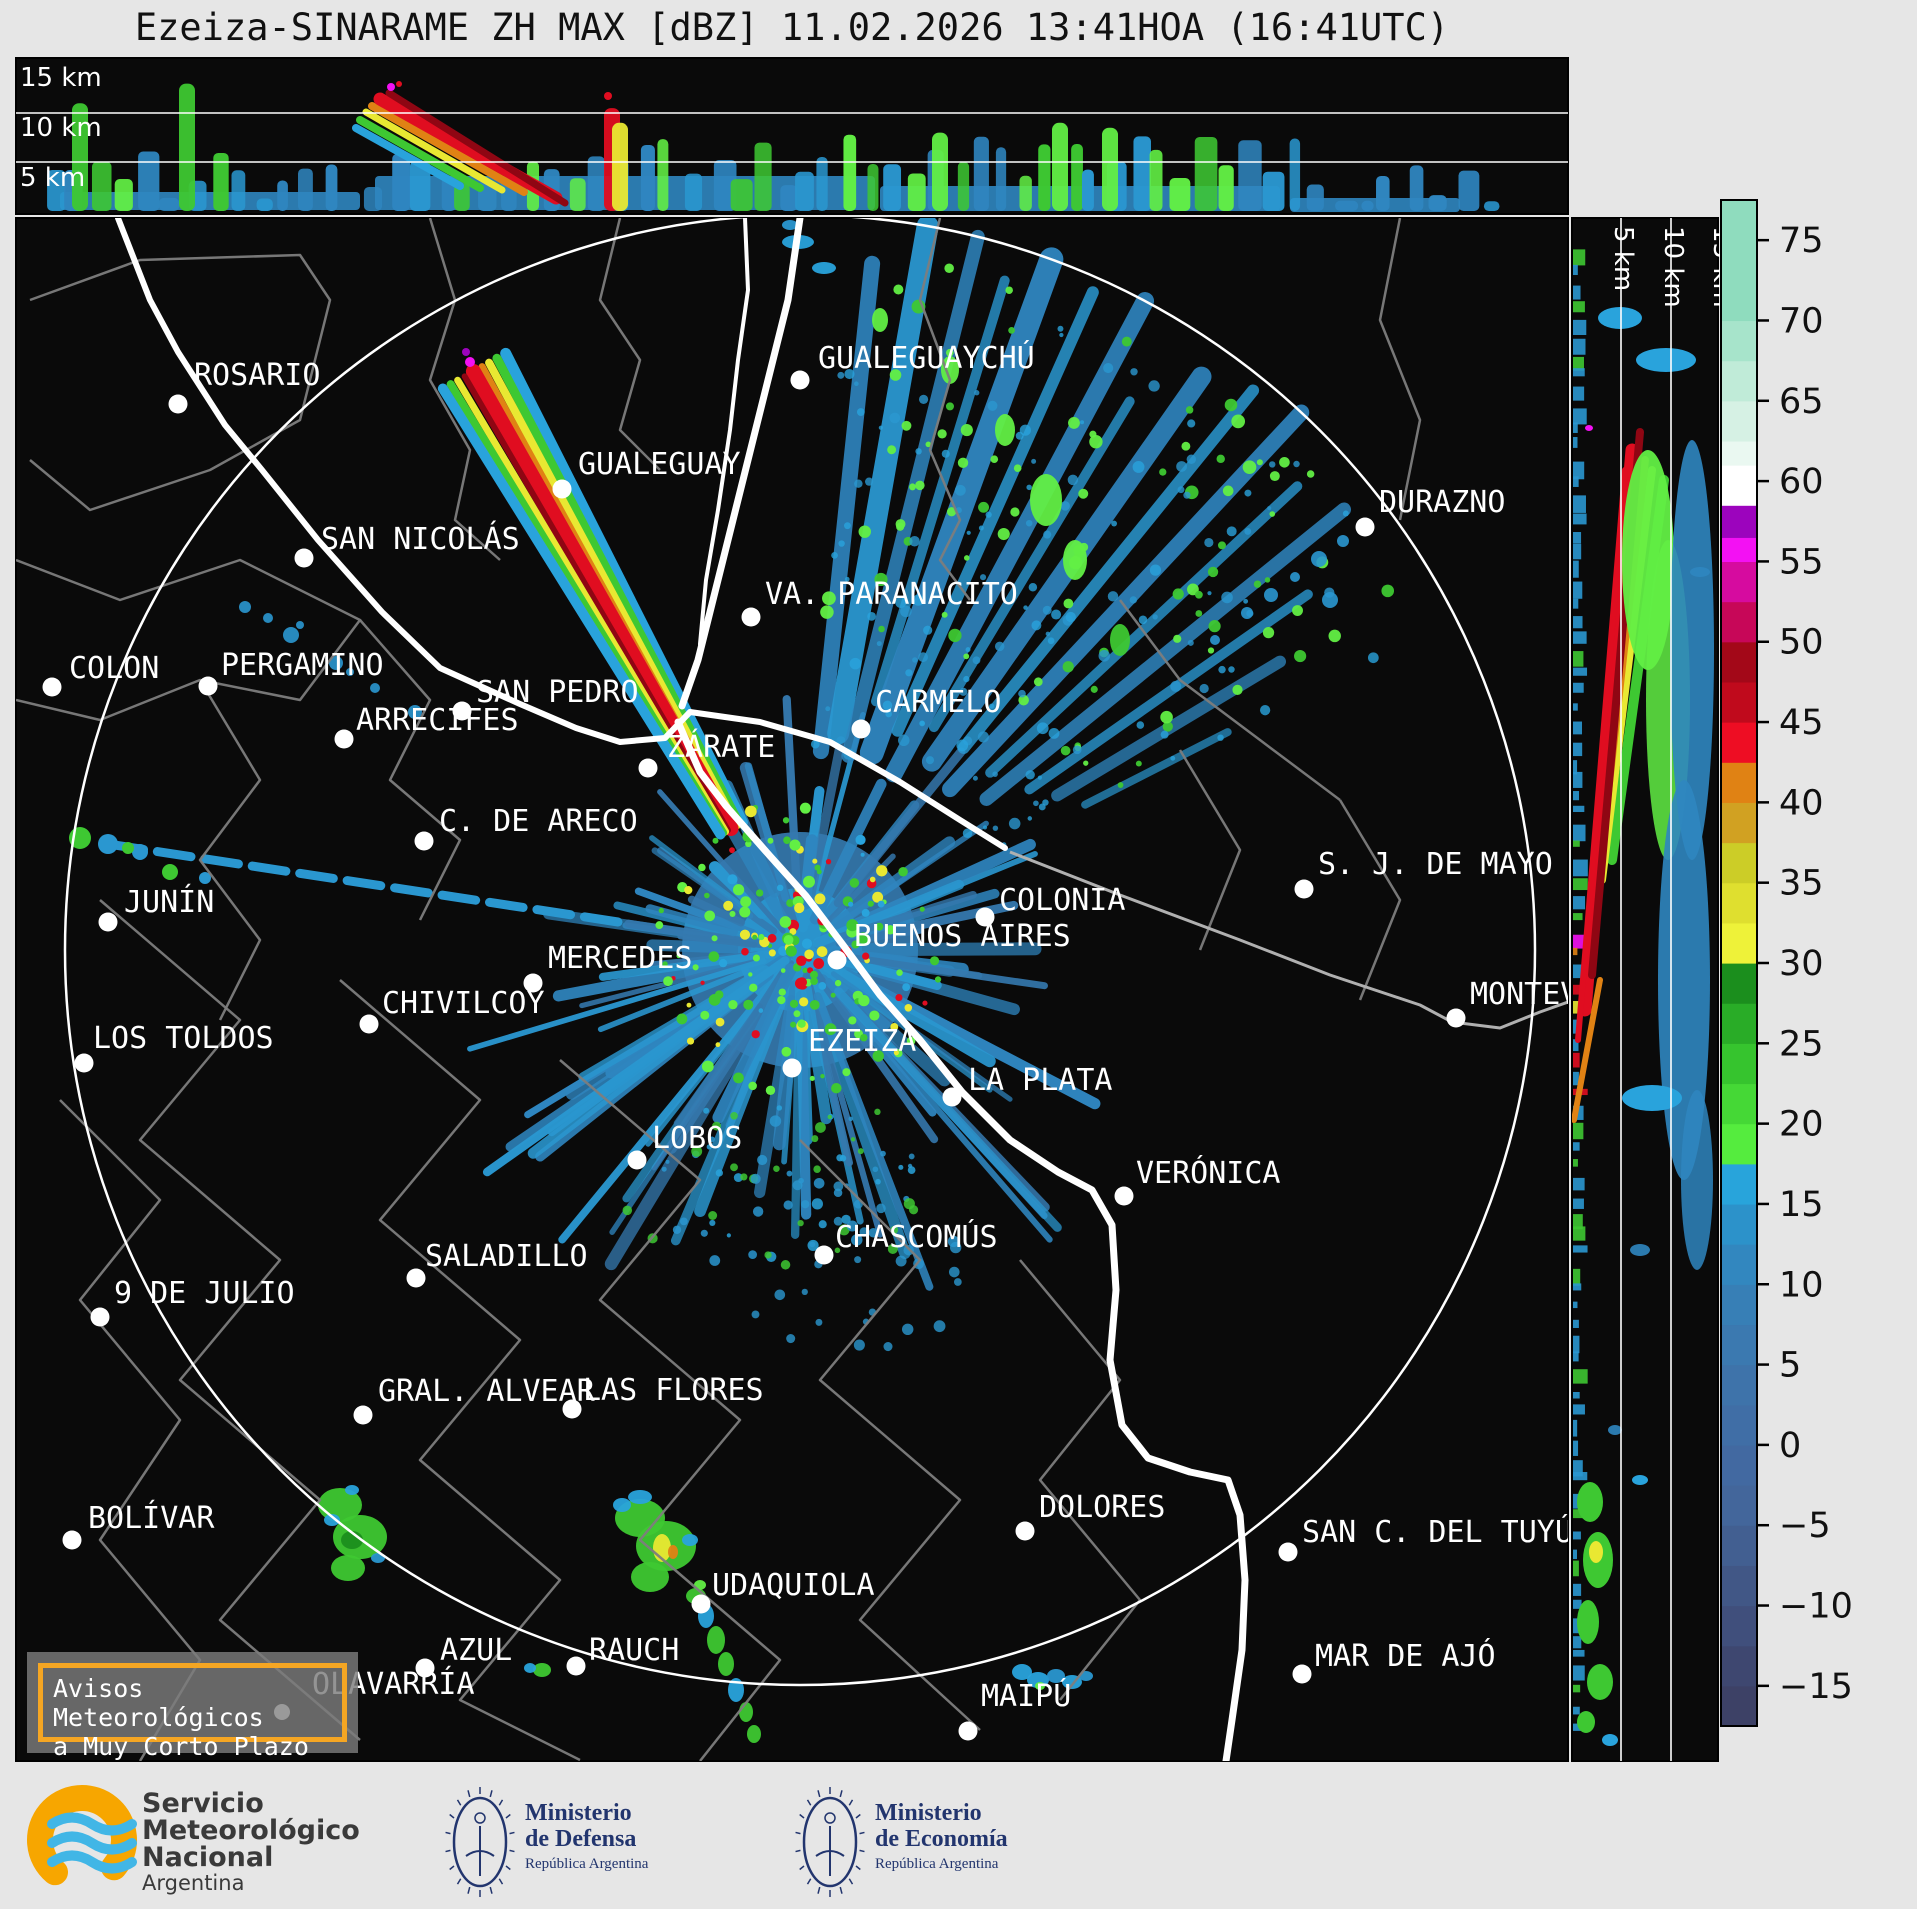  Describe the element at coordinates (926, 357) in the screenshot. I see `city-label: GUALEGUAYCHÚ` at that location.